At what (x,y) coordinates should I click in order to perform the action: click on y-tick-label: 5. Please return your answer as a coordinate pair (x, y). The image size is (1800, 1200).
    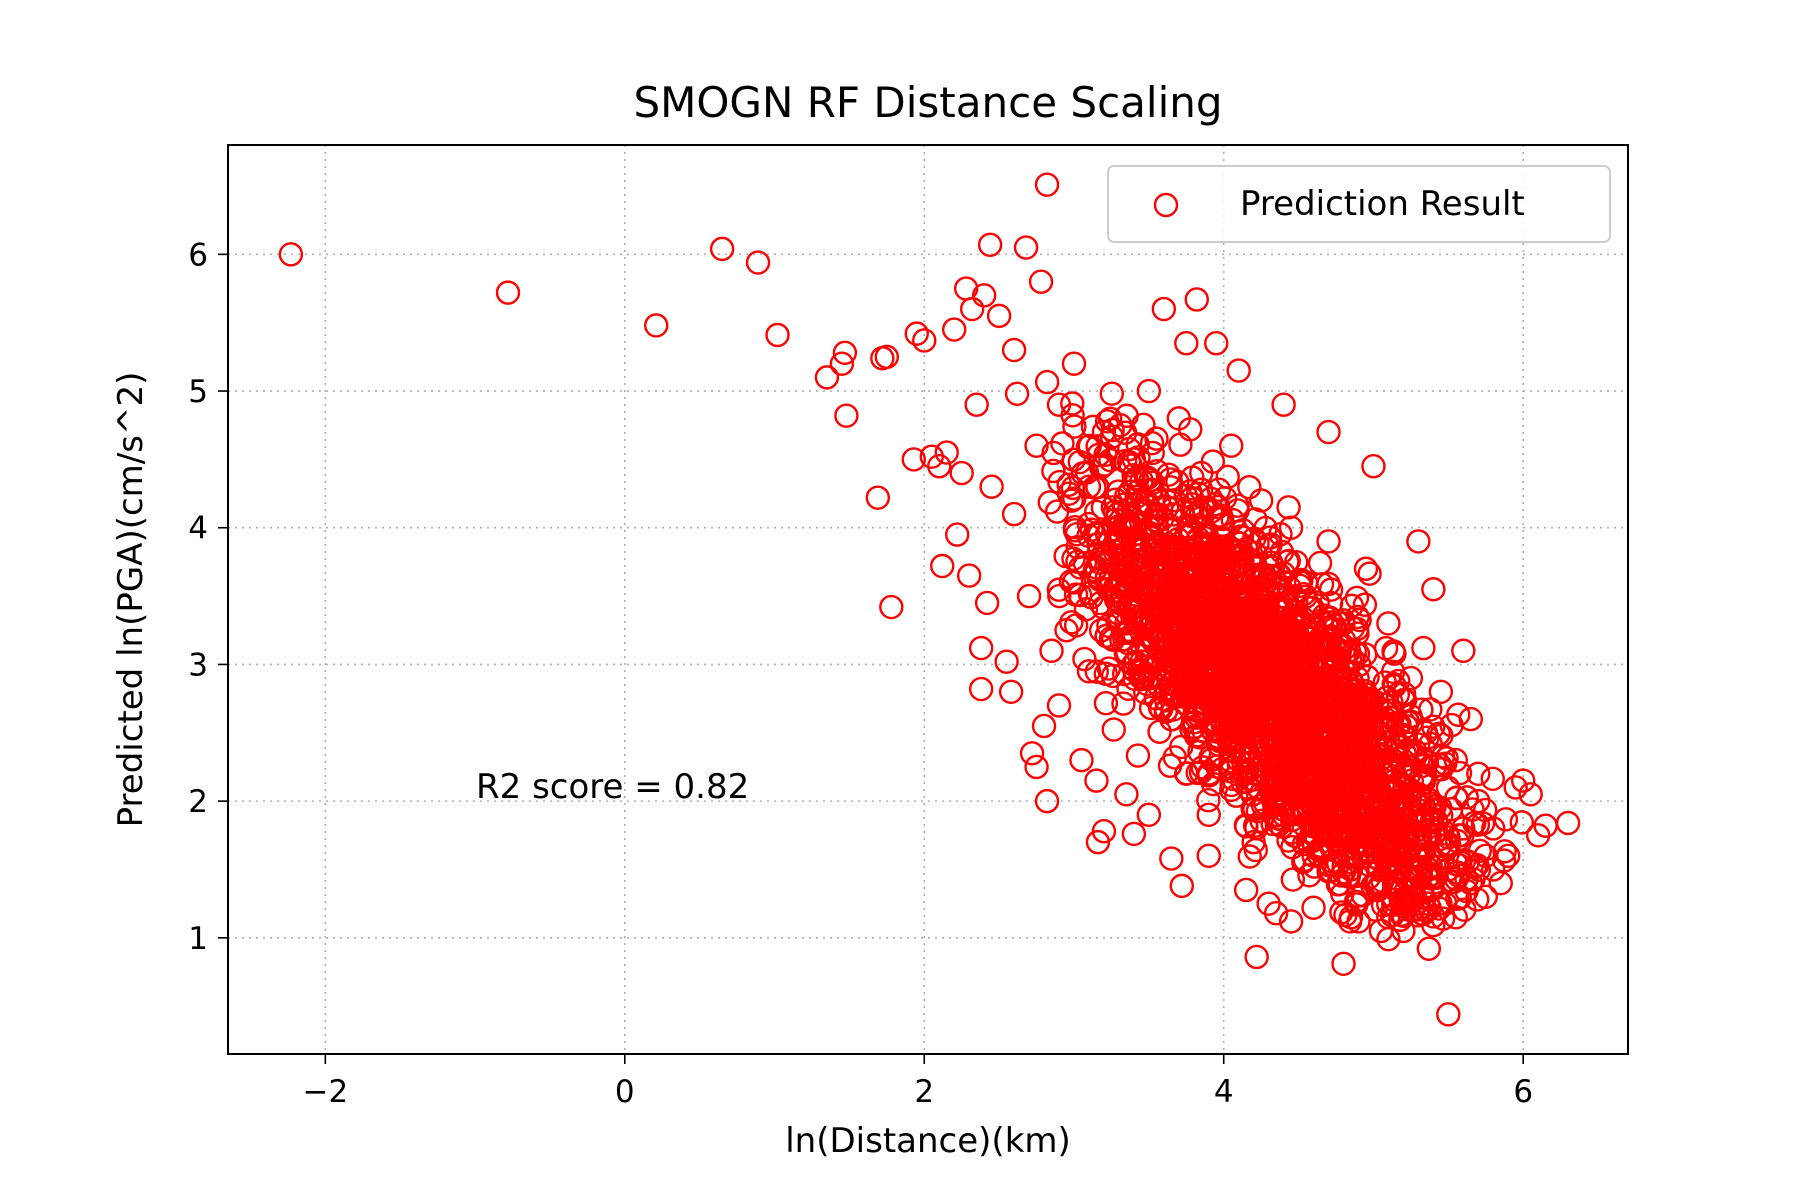
    Looking at the image, I should click on (198, 392).